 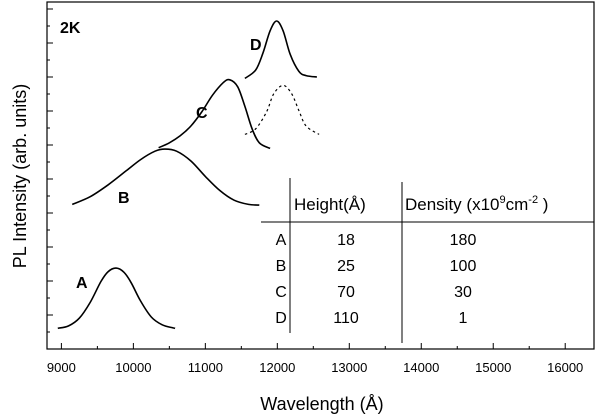 What do you see at coordinates (421, 367) in the screenshot?
I see `x-tick-label: 14000` at bounding box center [421, 367].